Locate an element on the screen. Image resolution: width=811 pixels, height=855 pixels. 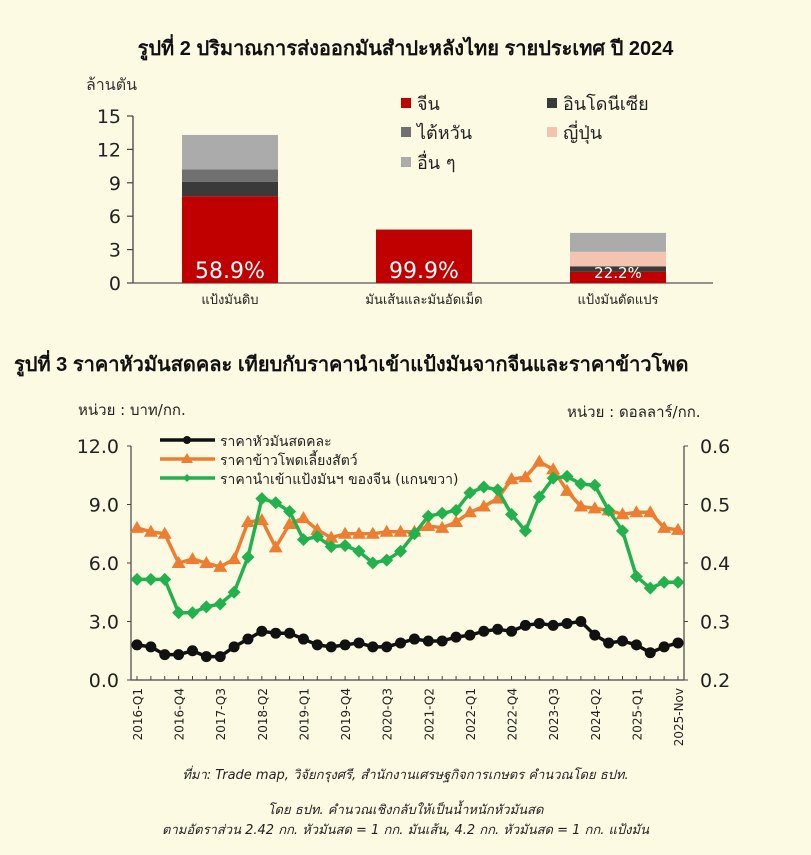
bar-legend: จีน อินโดนีเซียไต้หวัน ญี่ปุ่นอื่น ๆ is located at coordinates (525, 133).